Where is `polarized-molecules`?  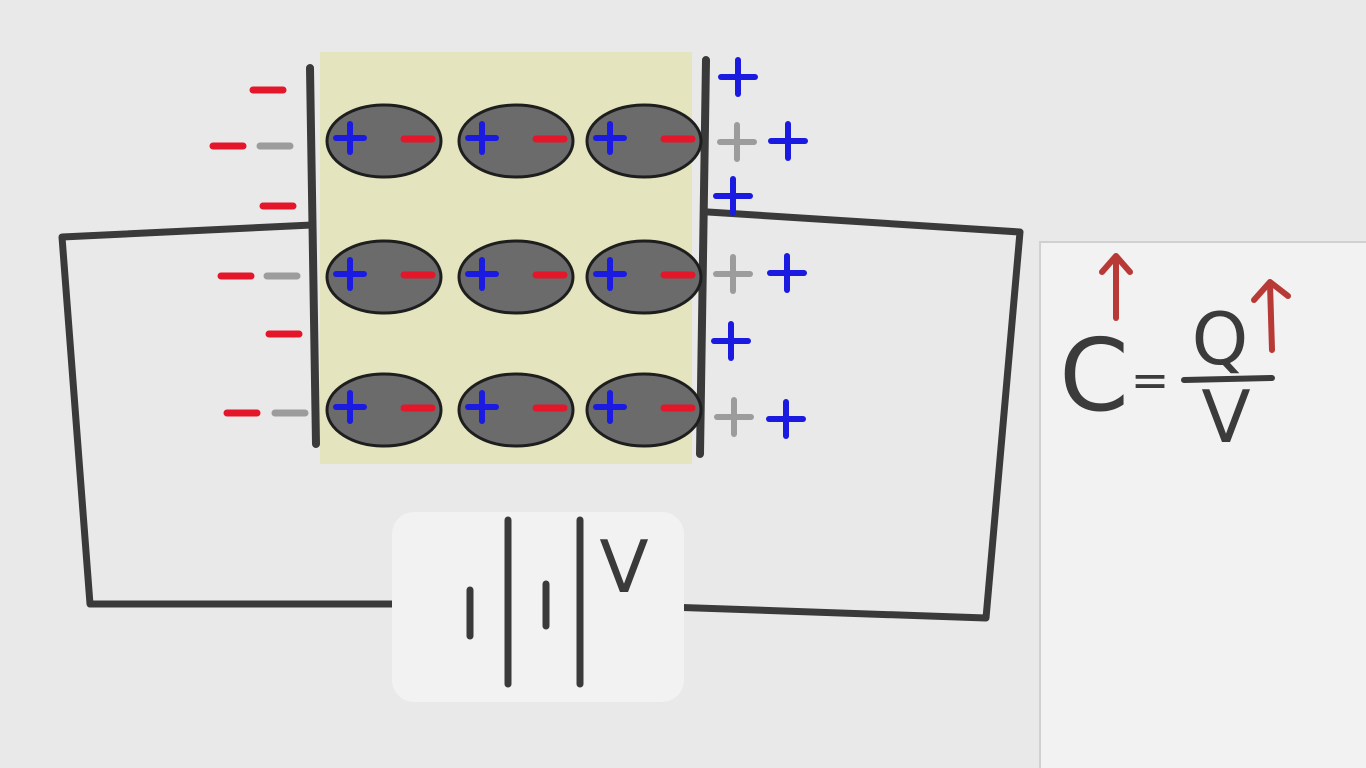 polarized-molecules is located at coordinates (514, 275).